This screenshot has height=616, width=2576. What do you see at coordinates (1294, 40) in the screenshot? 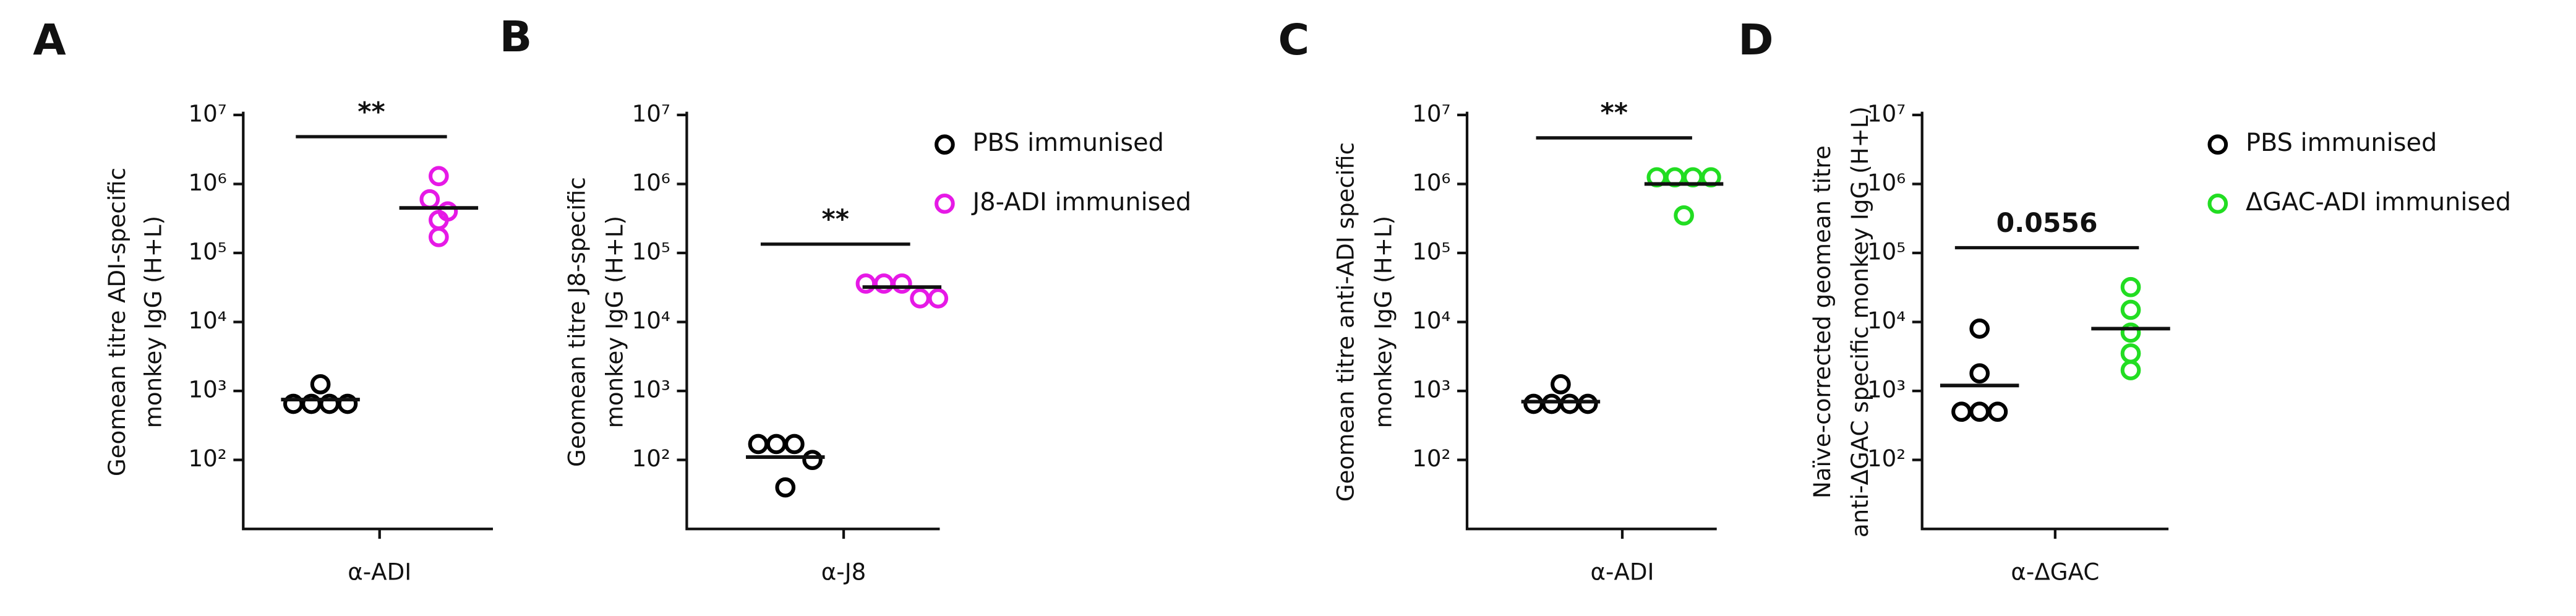
I see `panel-letter: C` at bounding box center [1294, 40].